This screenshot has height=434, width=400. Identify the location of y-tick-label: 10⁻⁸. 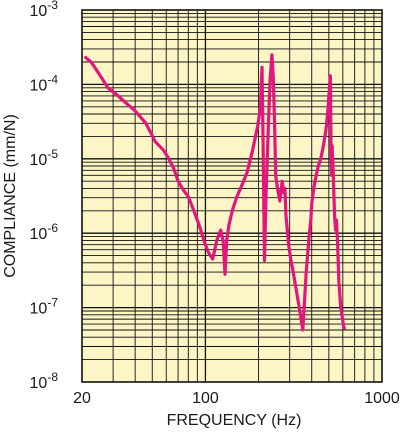
(44, 381).